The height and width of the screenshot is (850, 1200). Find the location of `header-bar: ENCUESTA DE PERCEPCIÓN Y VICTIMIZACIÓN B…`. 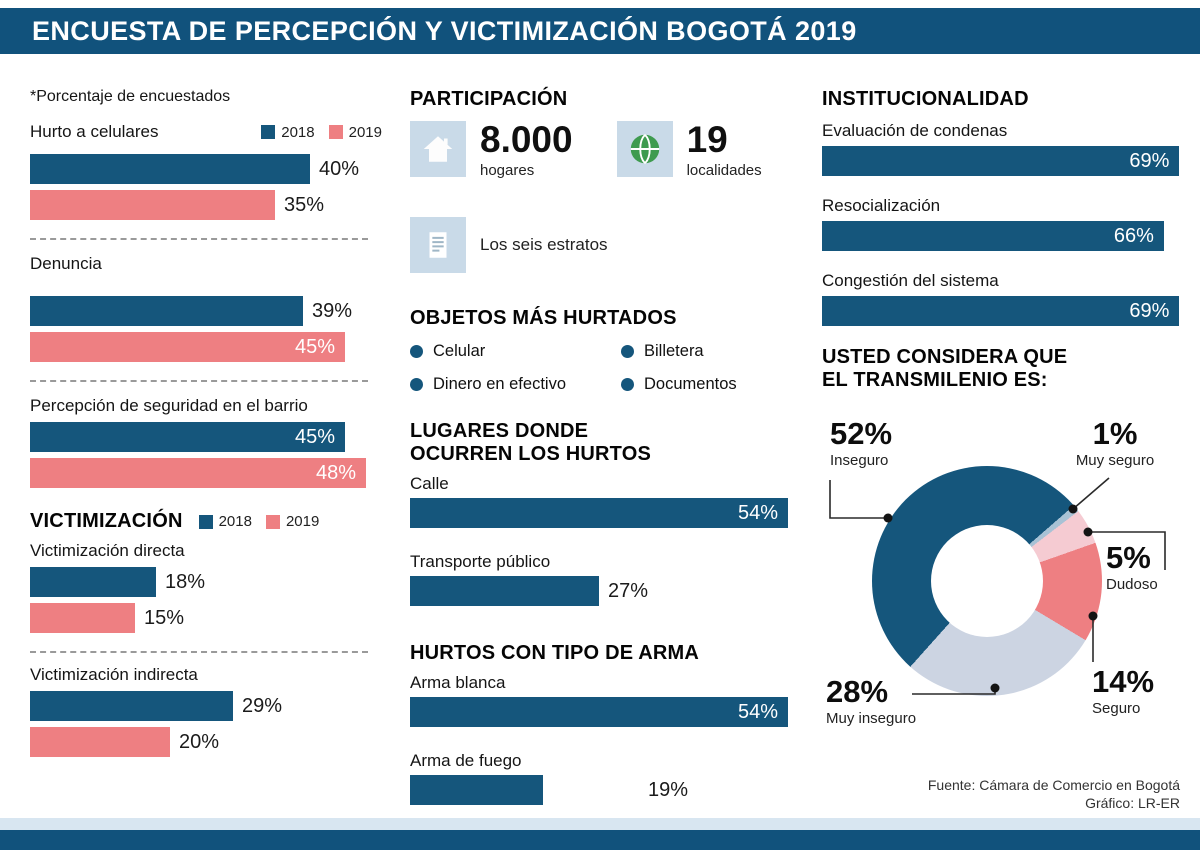

header-bar: ENCUESTA DE PERCEPCIÓN Y VICTIMIZACIÓN B… is located at coordinates (600, 31).